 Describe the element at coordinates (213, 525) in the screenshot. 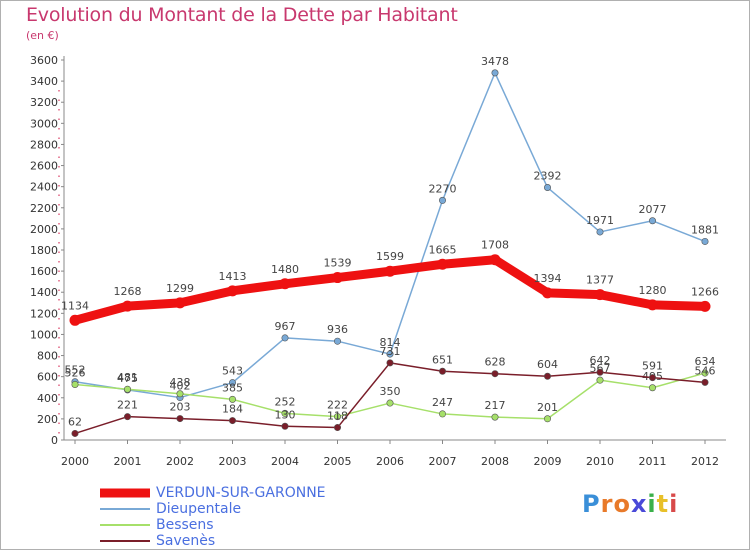

I see `legend-item-bessens: Bessens` at that location.